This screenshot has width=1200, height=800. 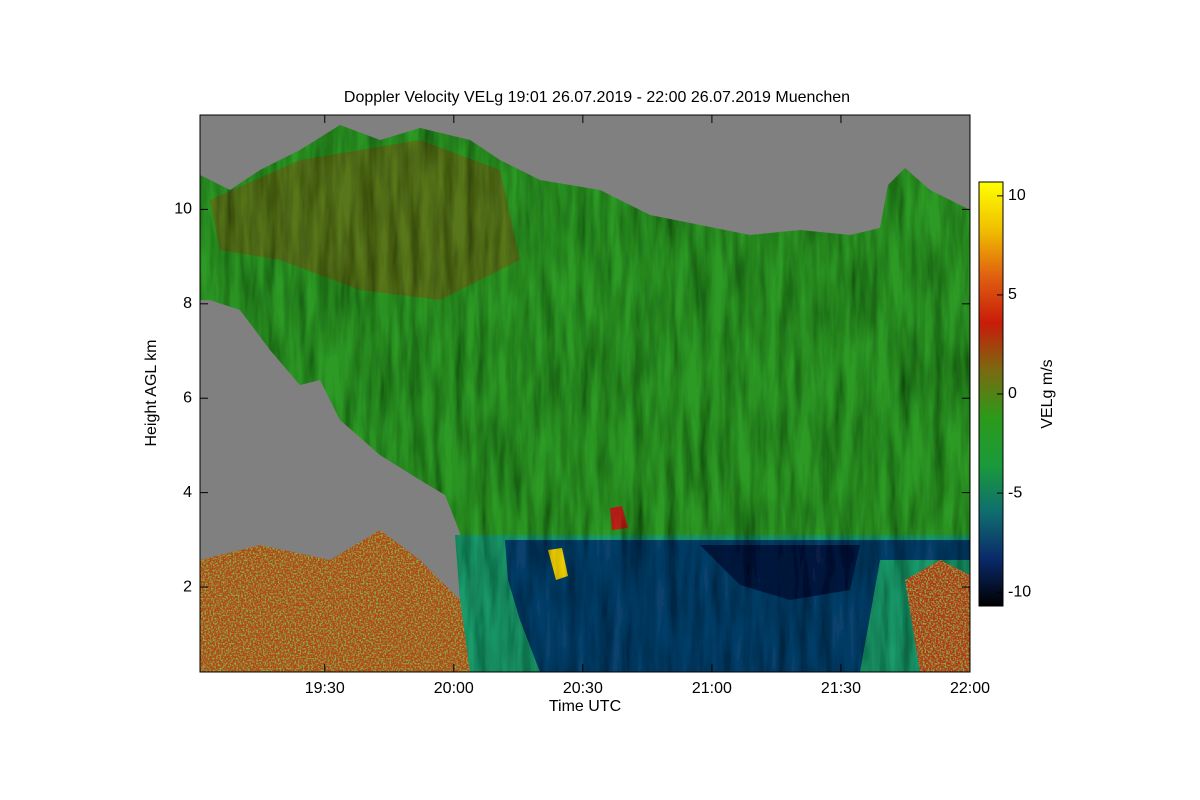 What do you see at coordinates (151, 392) in the screenshot?
I see `y-axis-title: Height AGL km` at bounding box center [151, 392].